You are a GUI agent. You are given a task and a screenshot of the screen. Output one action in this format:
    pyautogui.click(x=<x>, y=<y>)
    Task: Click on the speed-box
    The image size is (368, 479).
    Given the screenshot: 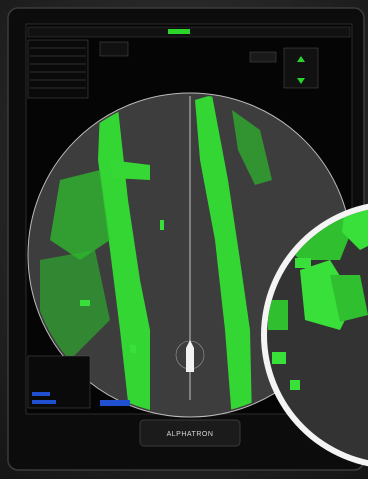 What is the action you would take?
    pyautogui.click(x=263, y=57)
    